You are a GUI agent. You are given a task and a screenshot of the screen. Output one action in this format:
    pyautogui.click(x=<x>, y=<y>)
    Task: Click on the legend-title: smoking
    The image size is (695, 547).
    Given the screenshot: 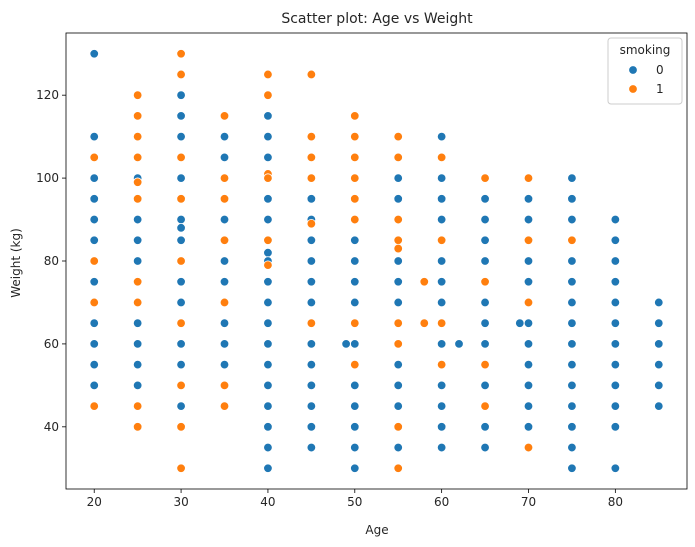 What is the action you would take?
    pyautogui.click(x=645, y=50)
    